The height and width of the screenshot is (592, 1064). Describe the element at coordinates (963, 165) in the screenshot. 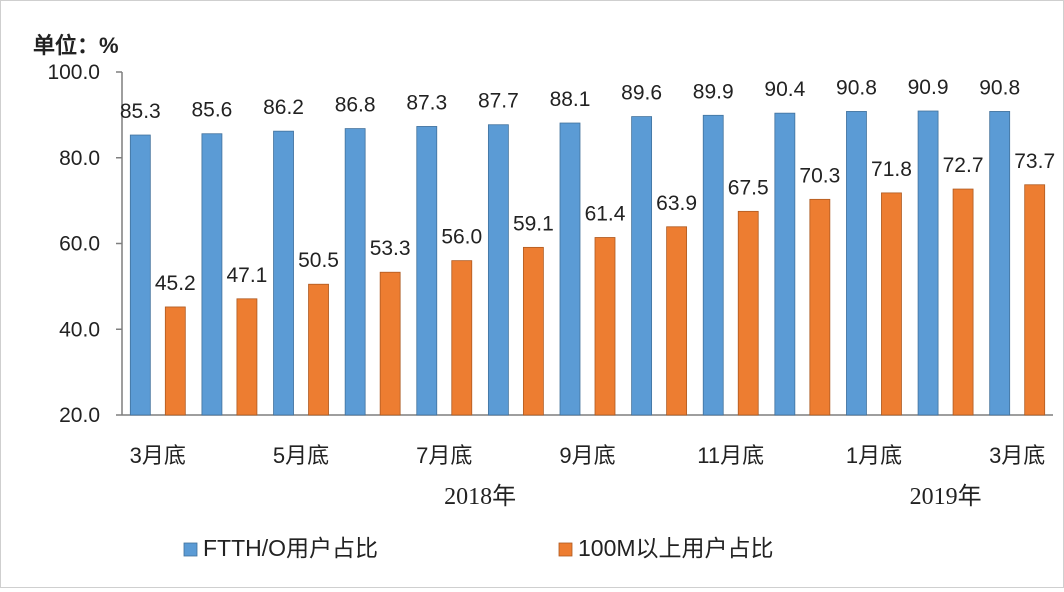

I see `data-label-100m: 72.7` at that location.